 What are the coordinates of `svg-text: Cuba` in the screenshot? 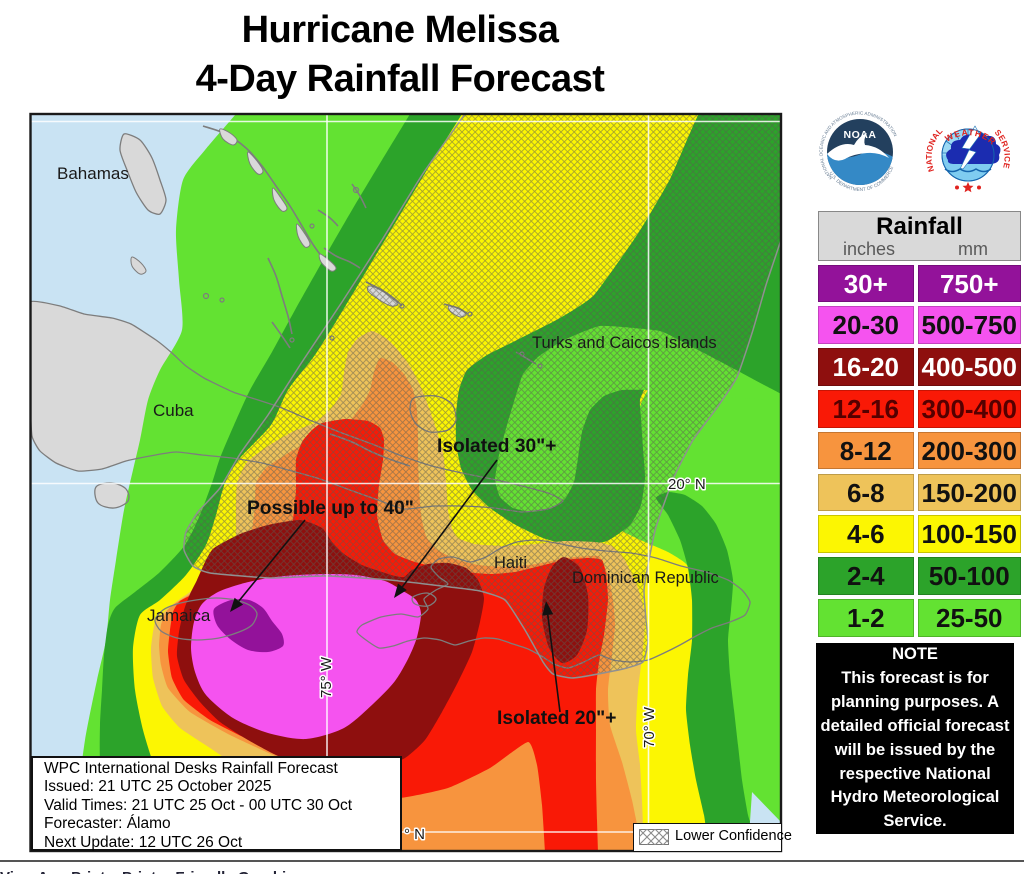 It's located at (173, 410).